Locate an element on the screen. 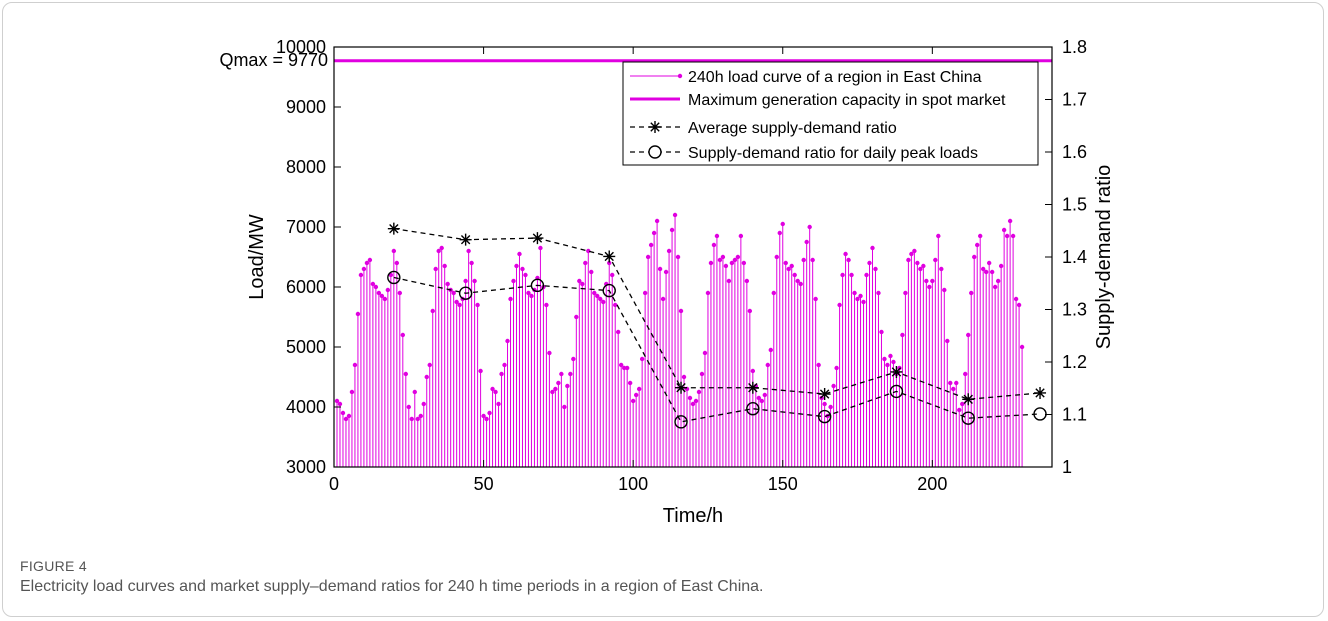 The height and width of the screenshot is (621, 1328). y-tick-label-right: 1.2 is located at coordinates (1074, 362).